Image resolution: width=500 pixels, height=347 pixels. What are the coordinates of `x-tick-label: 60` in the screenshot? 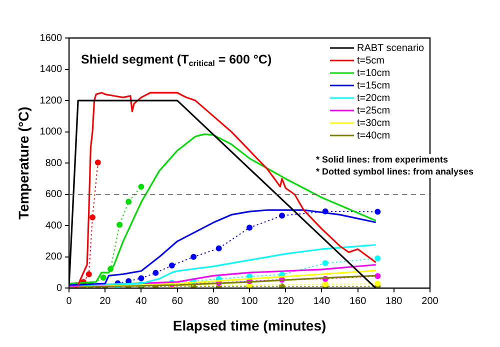 It's located at (178, 301).